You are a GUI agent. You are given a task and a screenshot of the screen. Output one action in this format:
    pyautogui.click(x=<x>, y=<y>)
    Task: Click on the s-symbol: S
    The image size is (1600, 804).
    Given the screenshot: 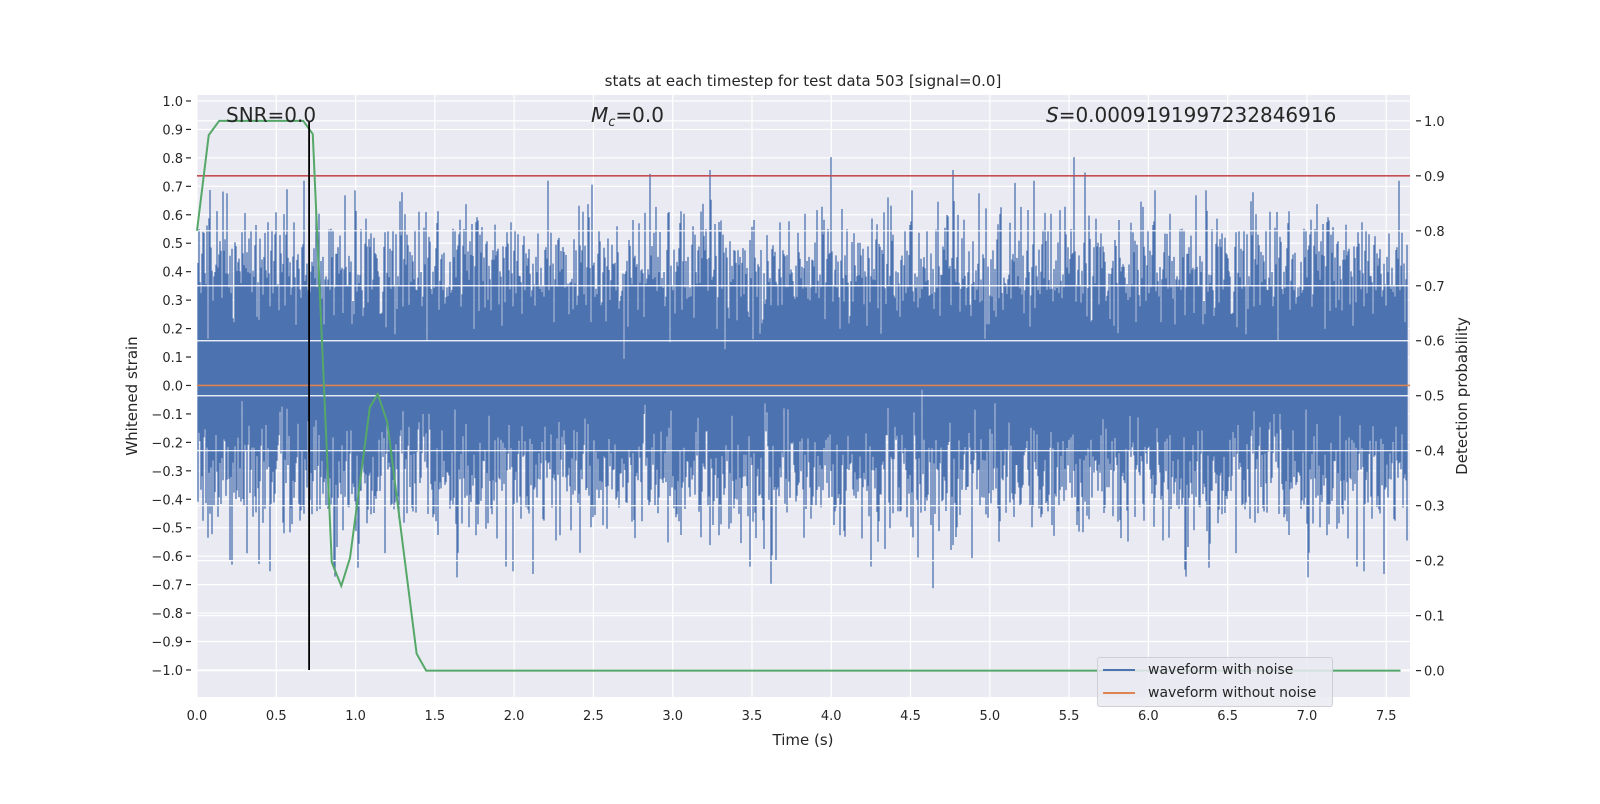 What is the action you would take?
    pyautogui.click(x=1052, y=115)
    